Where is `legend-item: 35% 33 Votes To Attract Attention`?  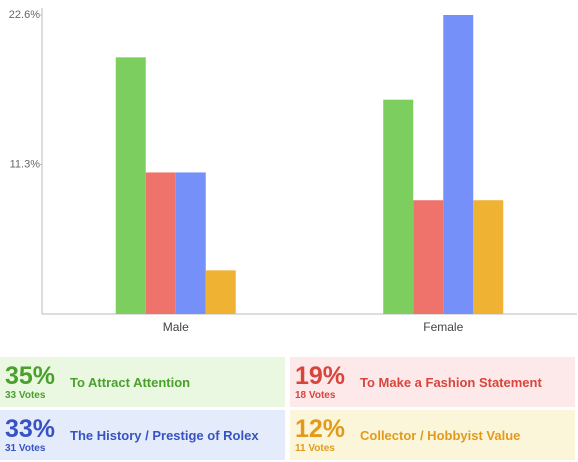 legend-item: 35% 33 Votes To Attract Attention is located at coordinates (142, 382).